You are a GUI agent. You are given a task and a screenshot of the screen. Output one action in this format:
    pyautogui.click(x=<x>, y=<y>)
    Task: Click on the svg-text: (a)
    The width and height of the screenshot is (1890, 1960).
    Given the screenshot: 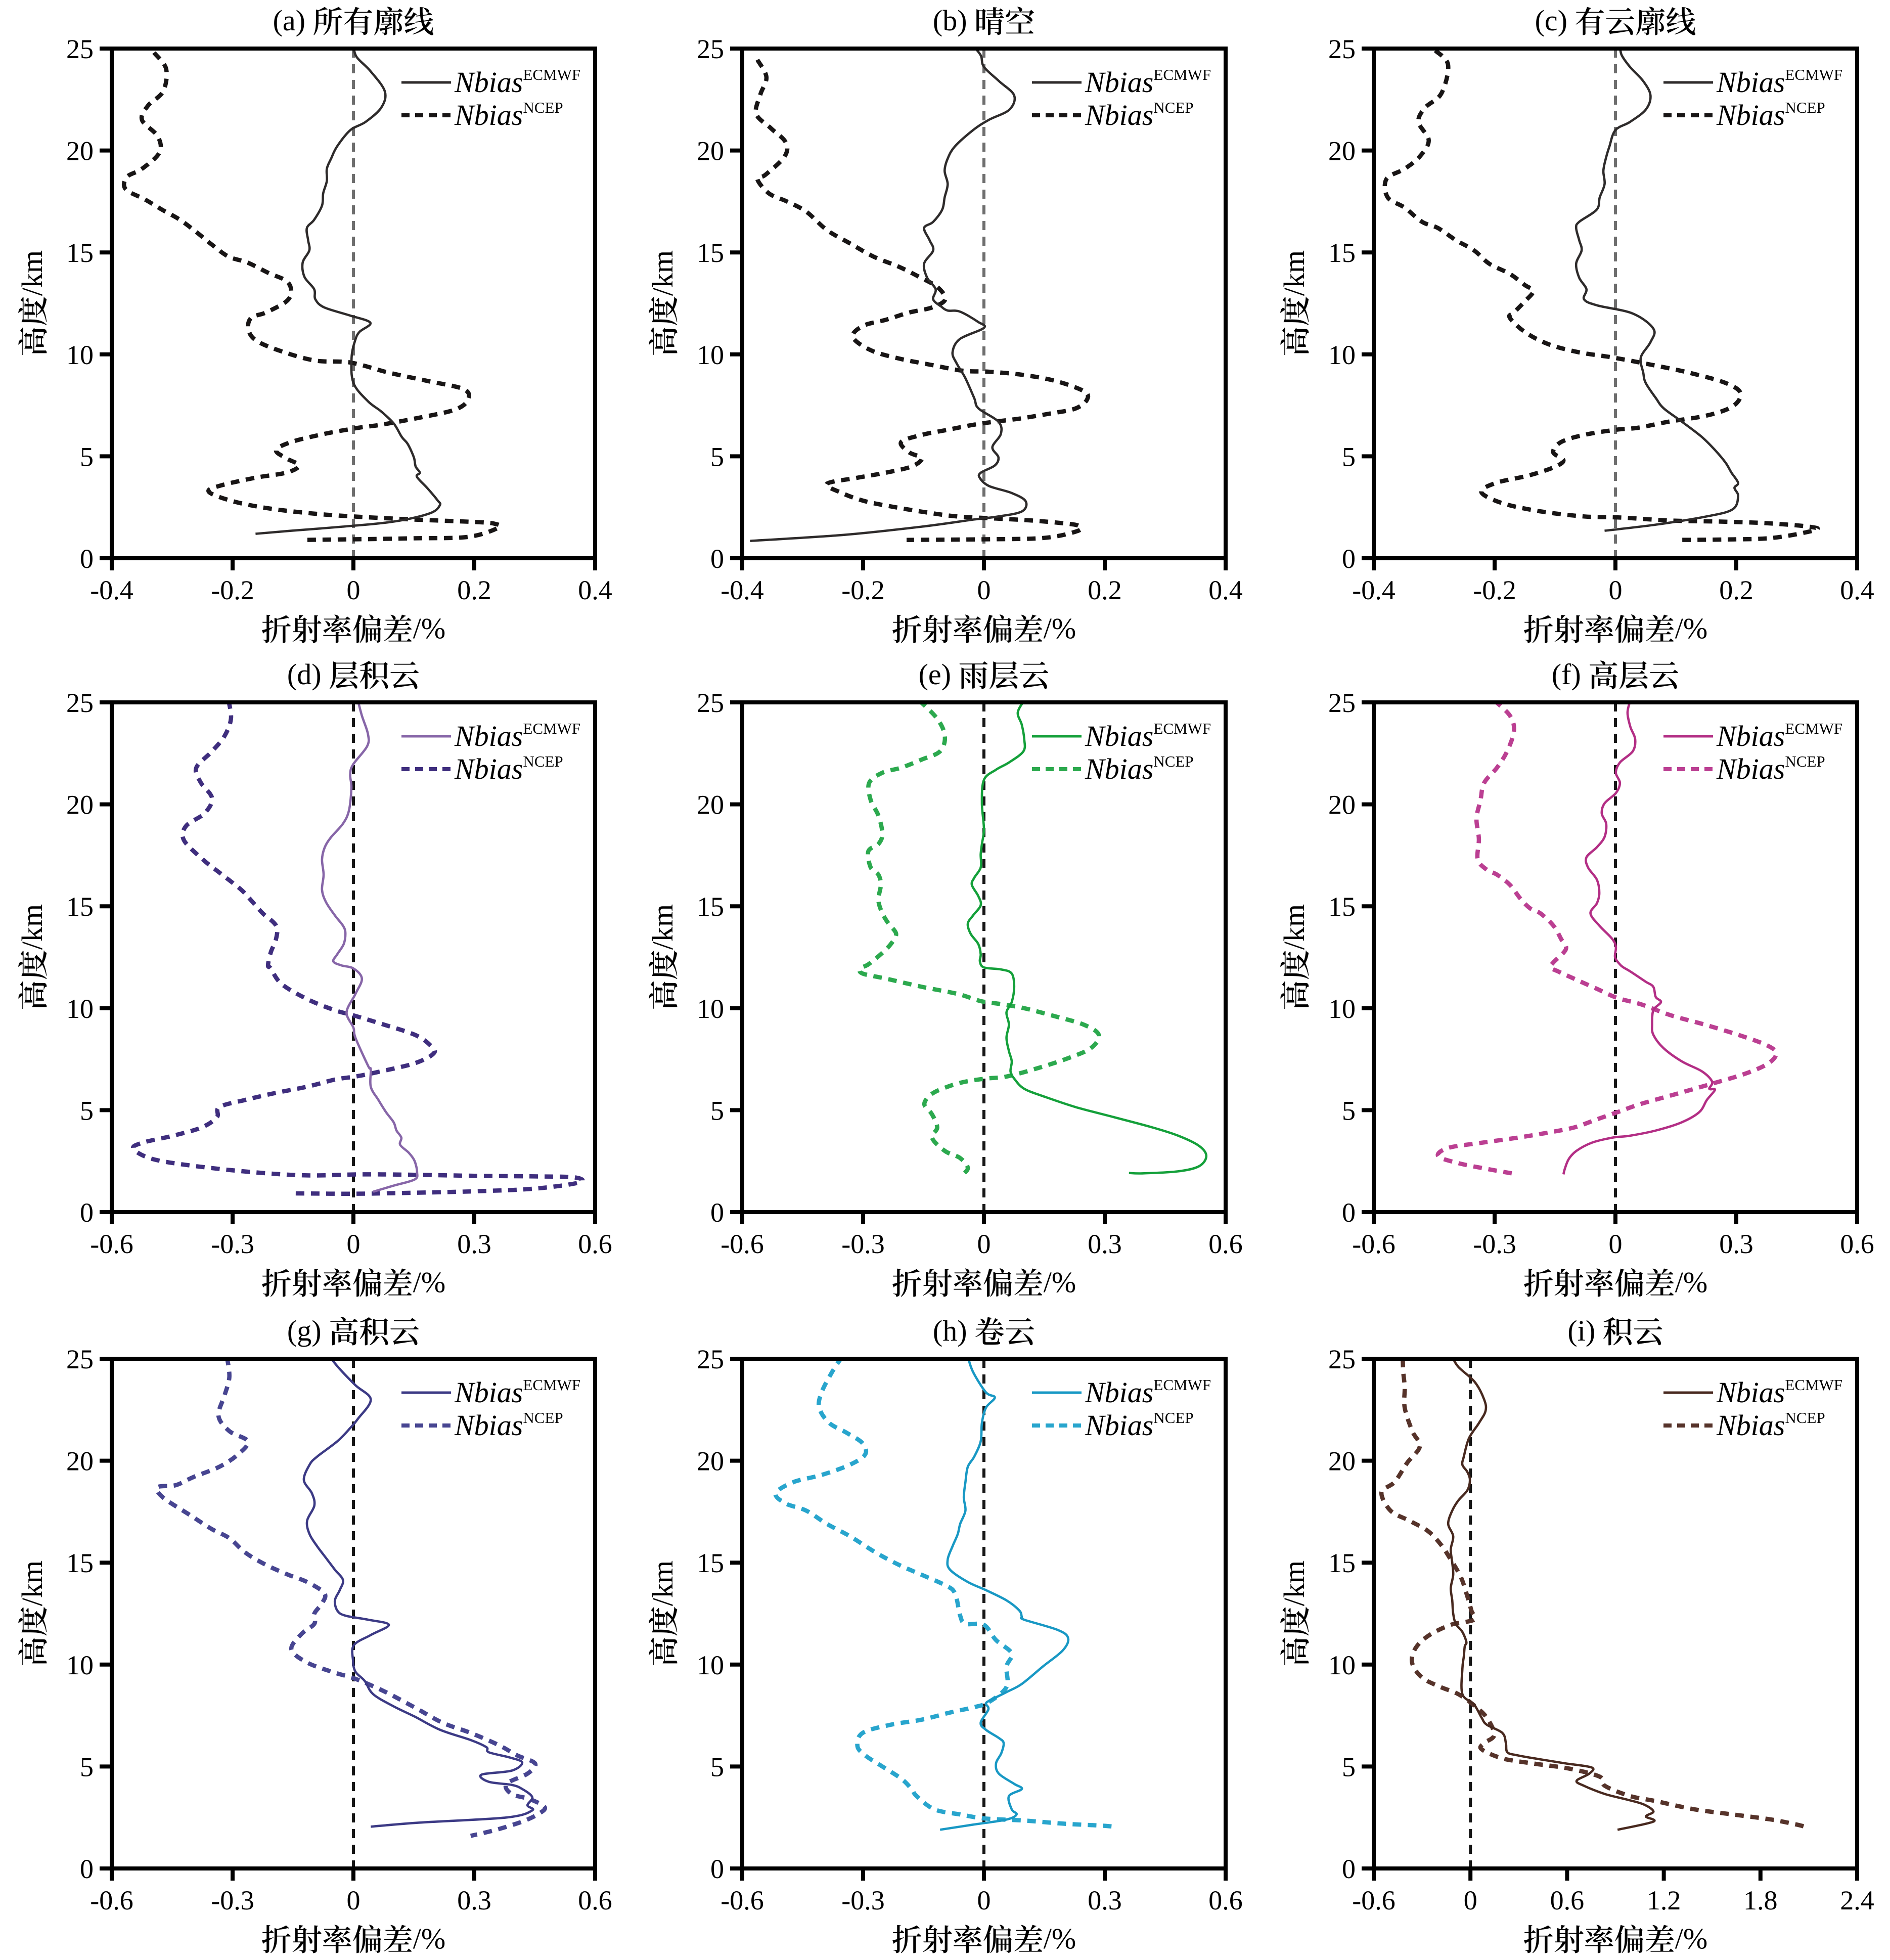 What is the action you would take?
    pyautogui.click(x=289, y=20)
    